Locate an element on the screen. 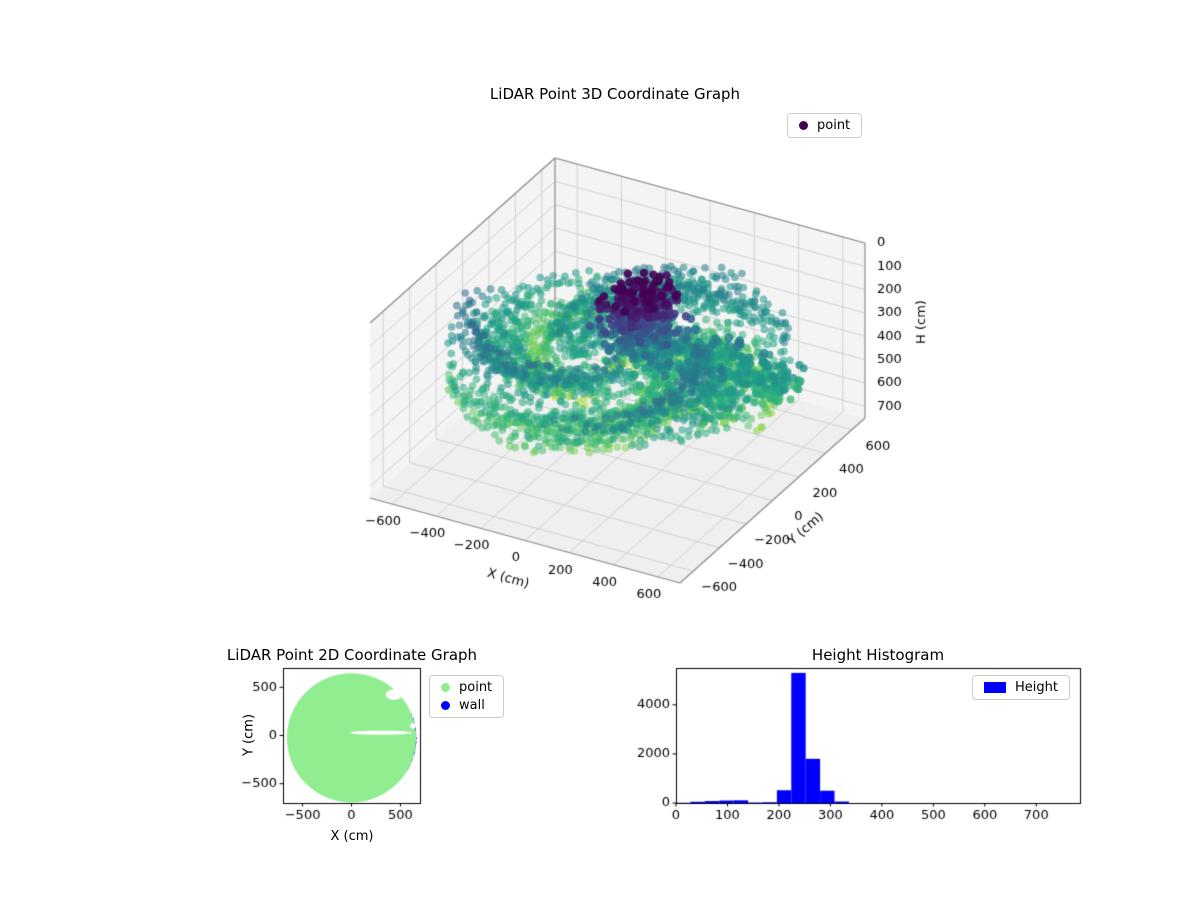  plot3d-legend: point is located at coordinates (825, 125).